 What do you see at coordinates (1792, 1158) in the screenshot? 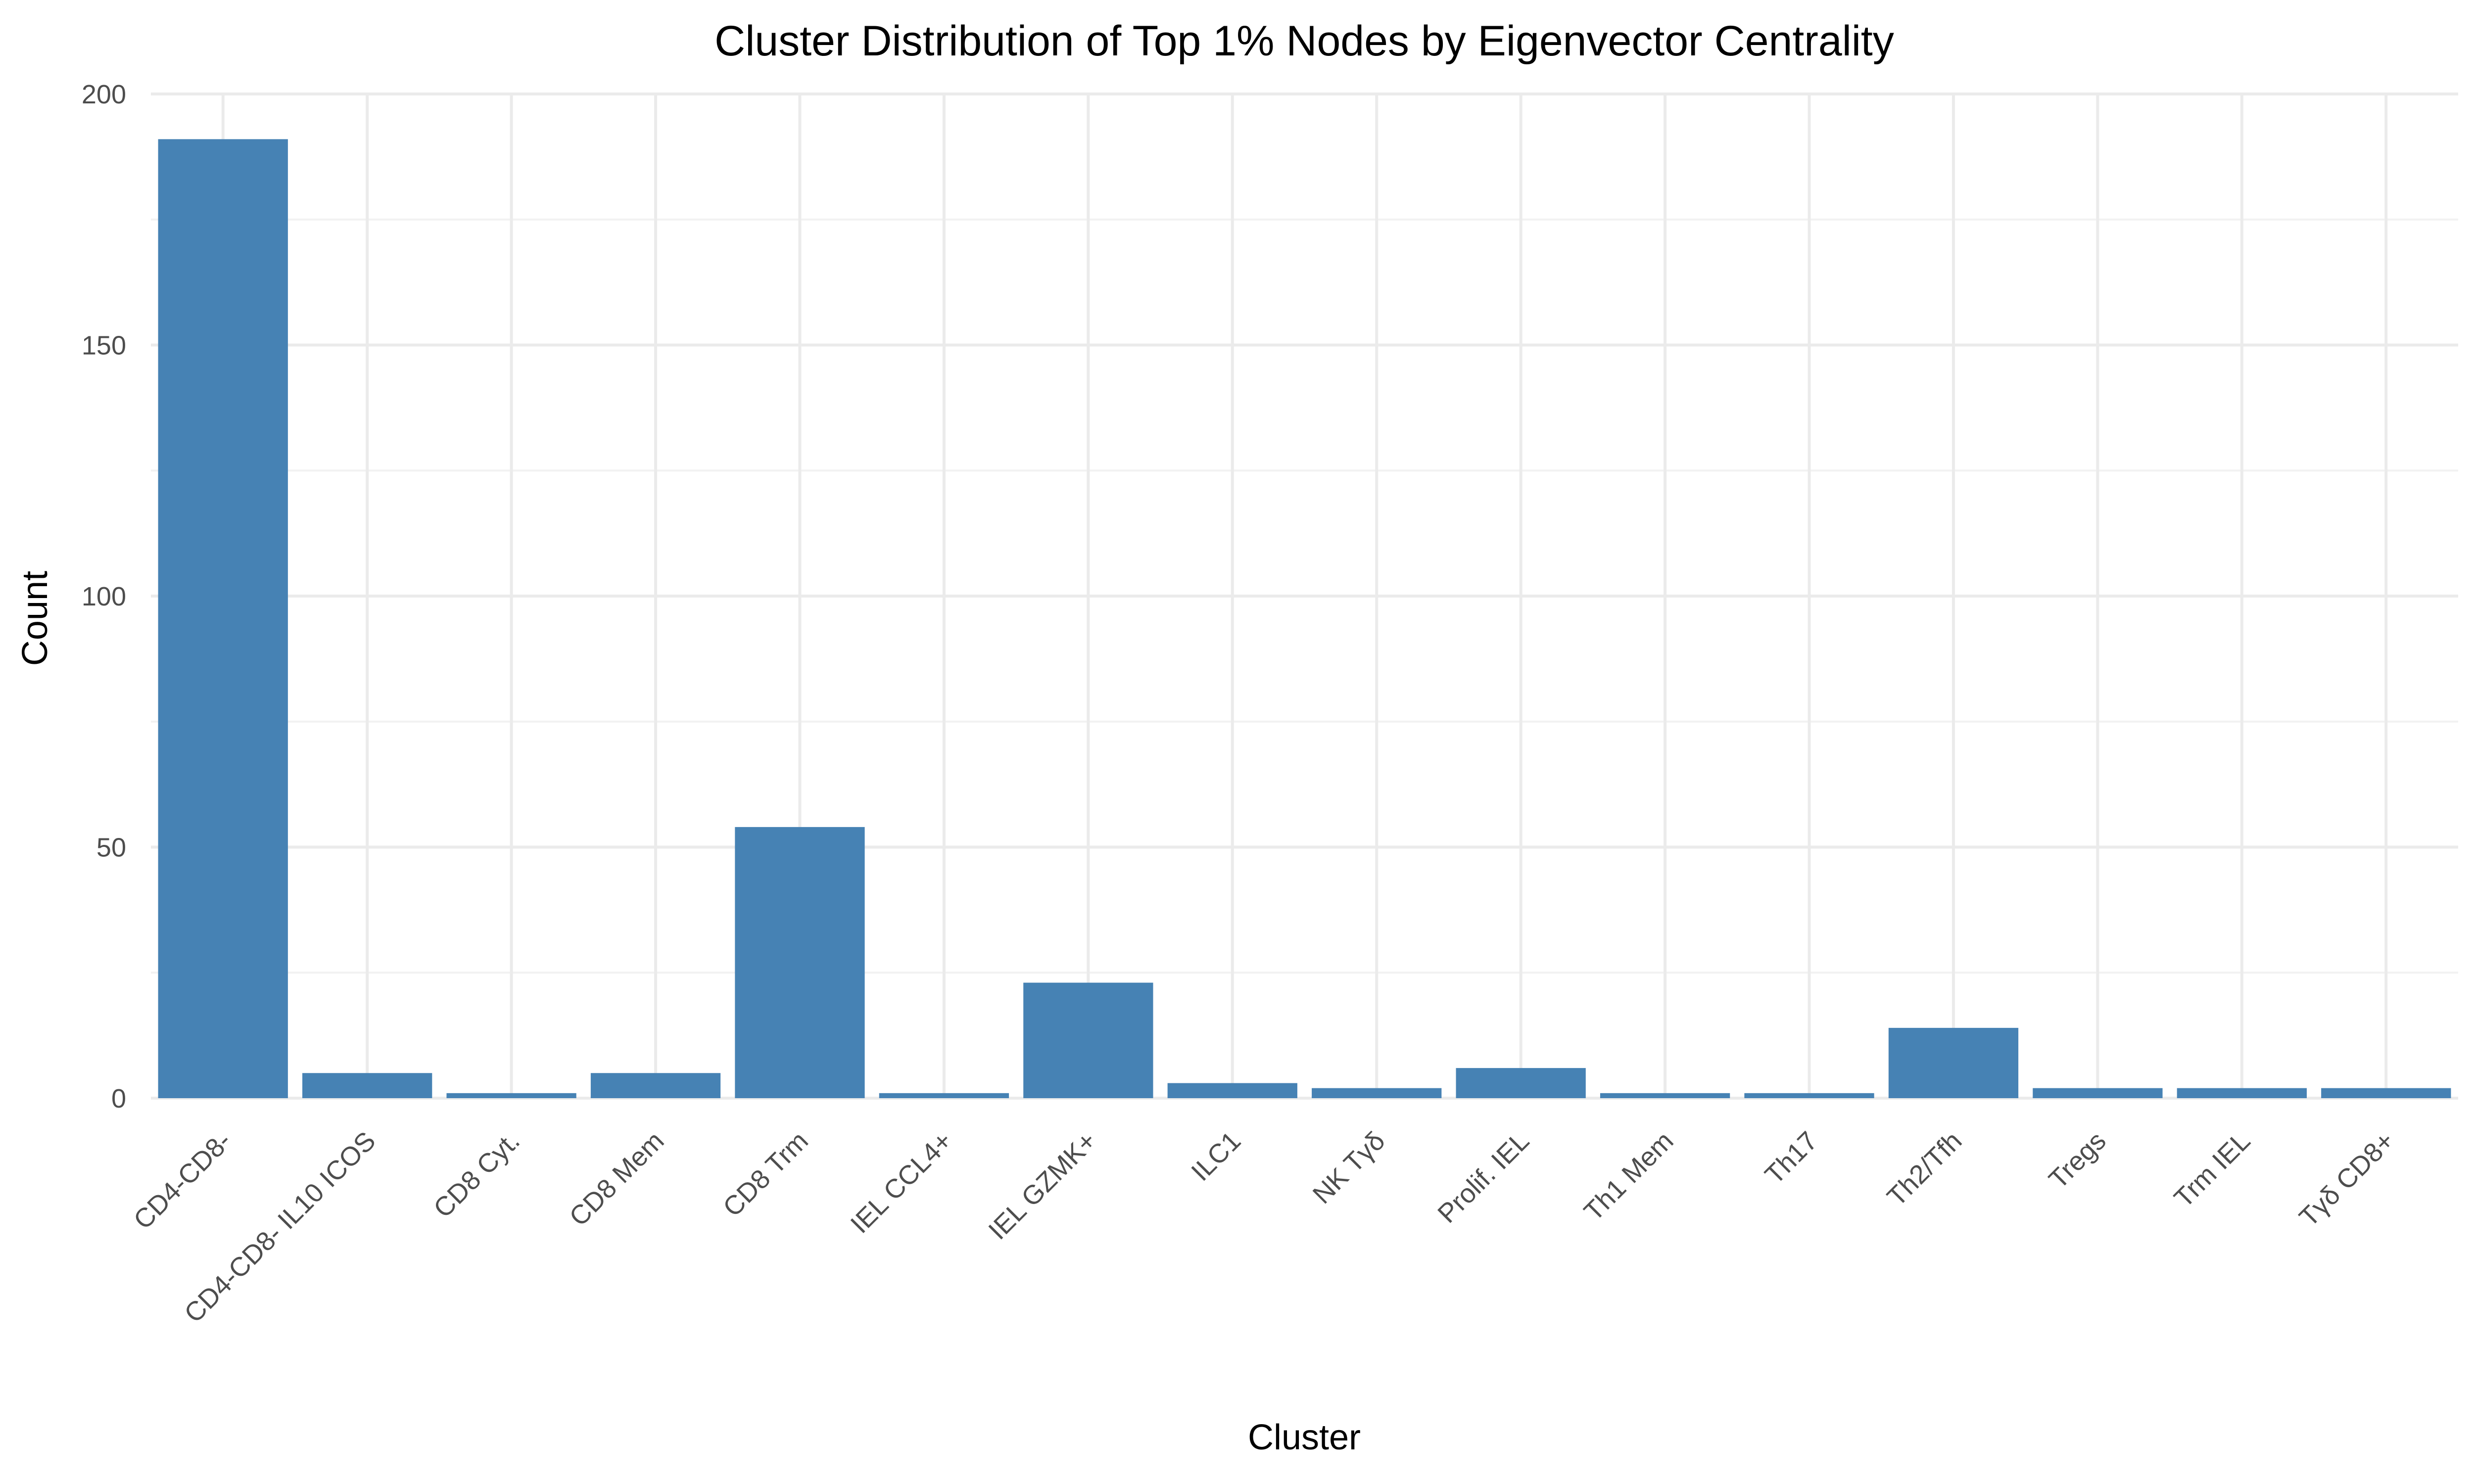
I see `x-tick-label: Th17` at bounding box center [1792, 1158].